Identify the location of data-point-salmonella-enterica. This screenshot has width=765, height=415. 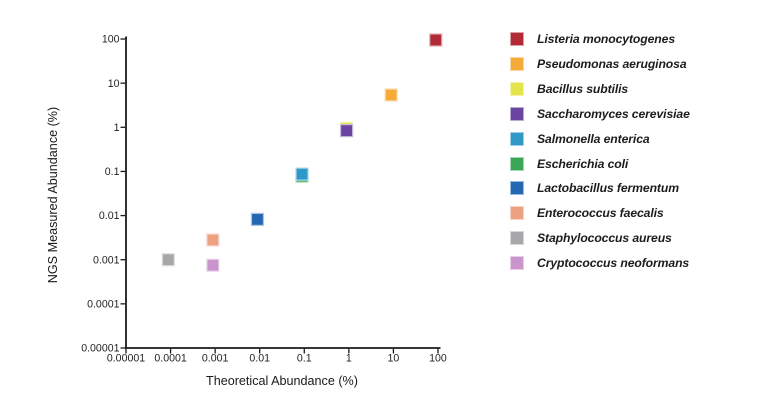
(302, 174).